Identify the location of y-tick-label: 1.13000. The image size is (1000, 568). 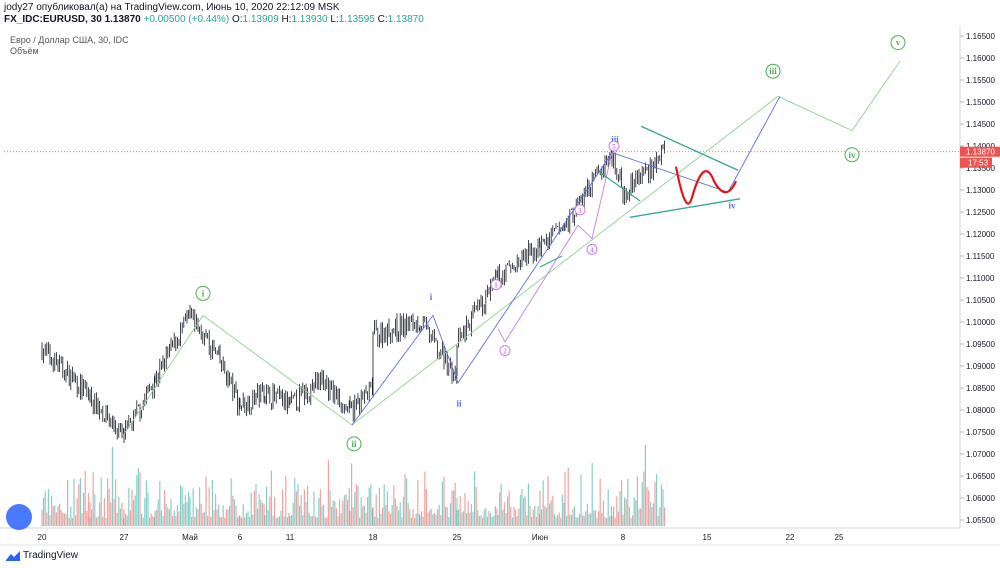
(980, 190).